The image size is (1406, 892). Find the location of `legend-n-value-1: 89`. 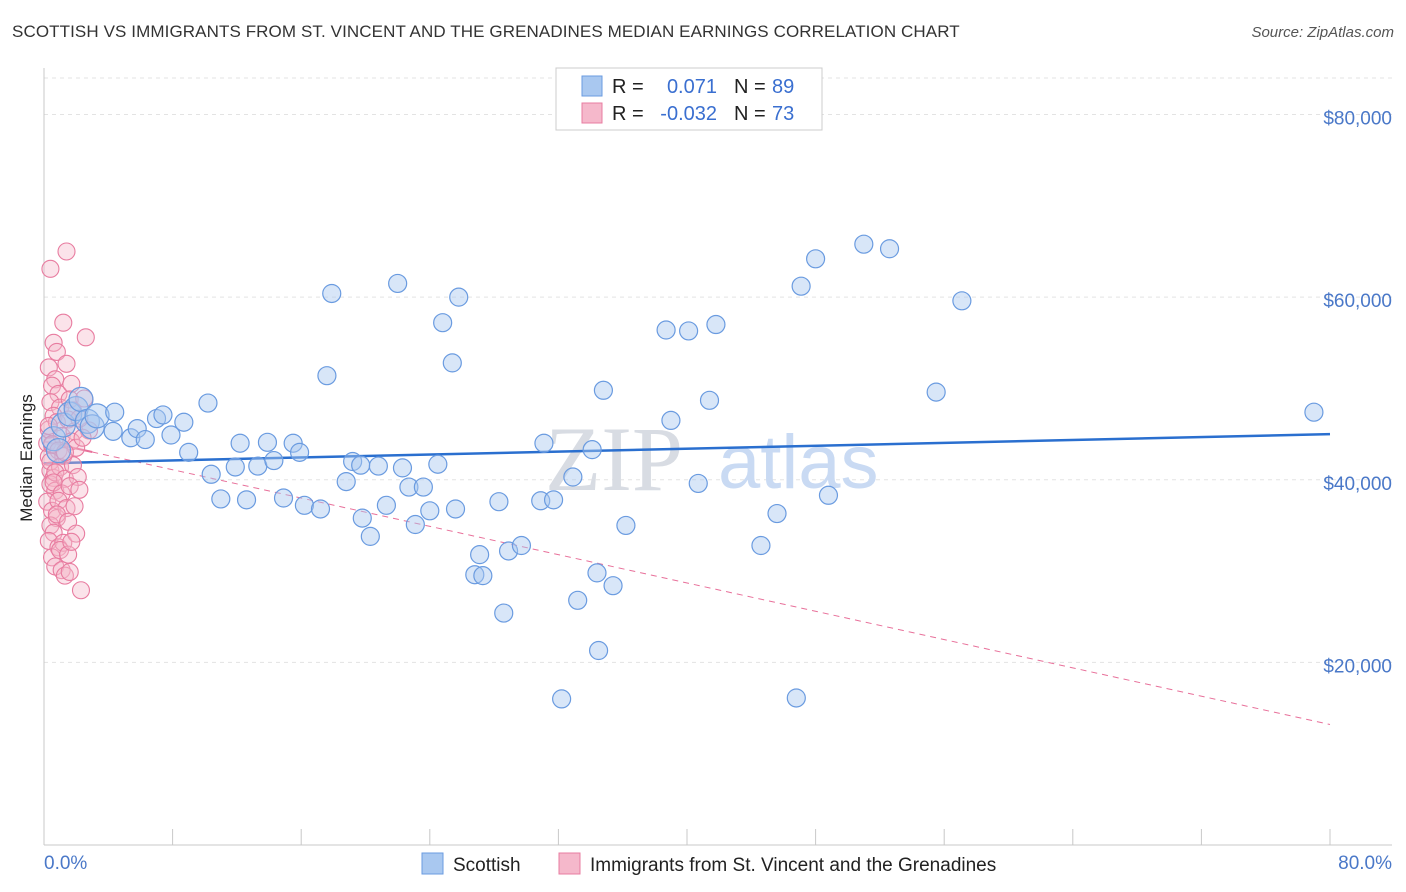

legend-n-value-1: 89 is located at coordinates (783, 87).